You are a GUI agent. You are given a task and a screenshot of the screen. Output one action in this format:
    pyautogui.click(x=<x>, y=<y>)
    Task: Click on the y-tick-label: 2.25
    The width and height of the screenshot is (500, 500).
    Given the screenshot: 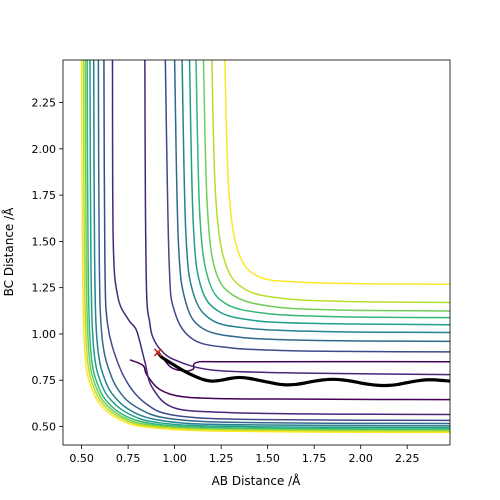 What is the action you would take?
    pyautogui.click(x=44, y=103)
    